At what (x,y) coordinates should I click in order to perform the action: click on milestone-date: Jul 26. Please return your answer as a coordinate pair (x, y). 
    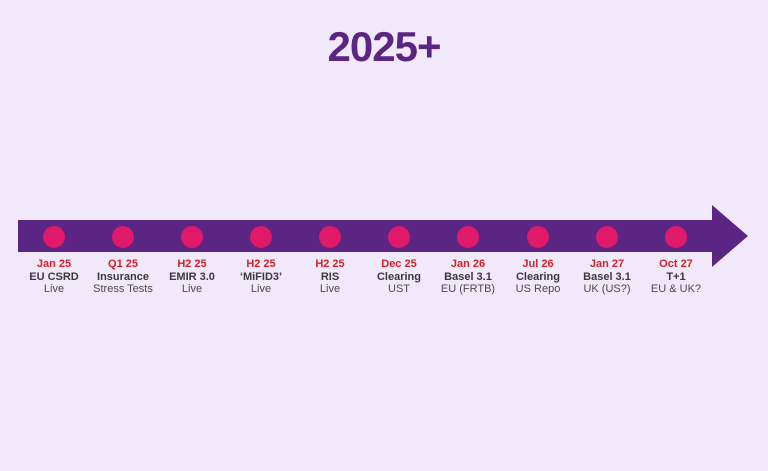
    Looking at the image, I should click on (538, 264).